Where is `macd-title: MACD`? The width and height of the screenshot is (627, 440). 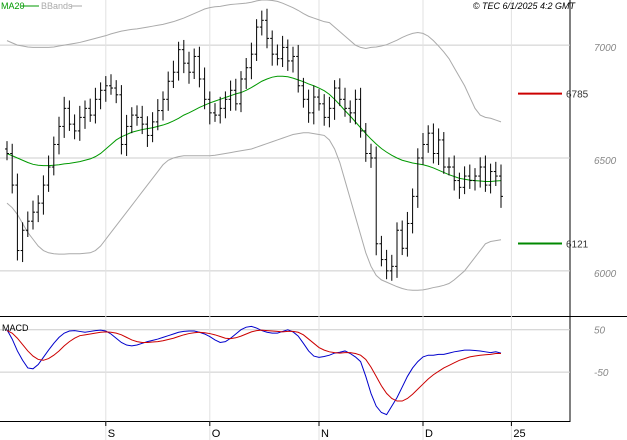
macd-title: MACD is located at coordinates (15, 328).